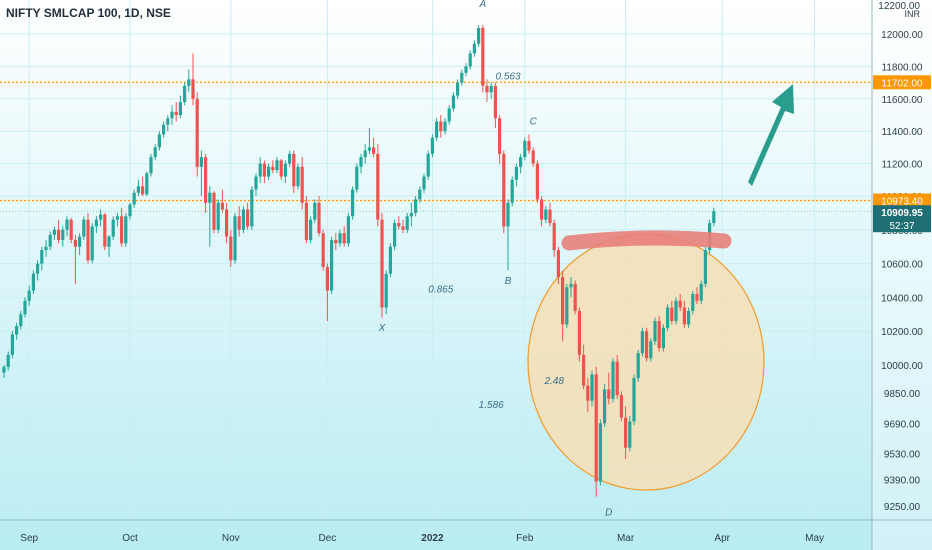 Image resolution: width=932 pixels, height=550 pixels. I want to click on price-tick-label: 10600.00, so click(902, 265).